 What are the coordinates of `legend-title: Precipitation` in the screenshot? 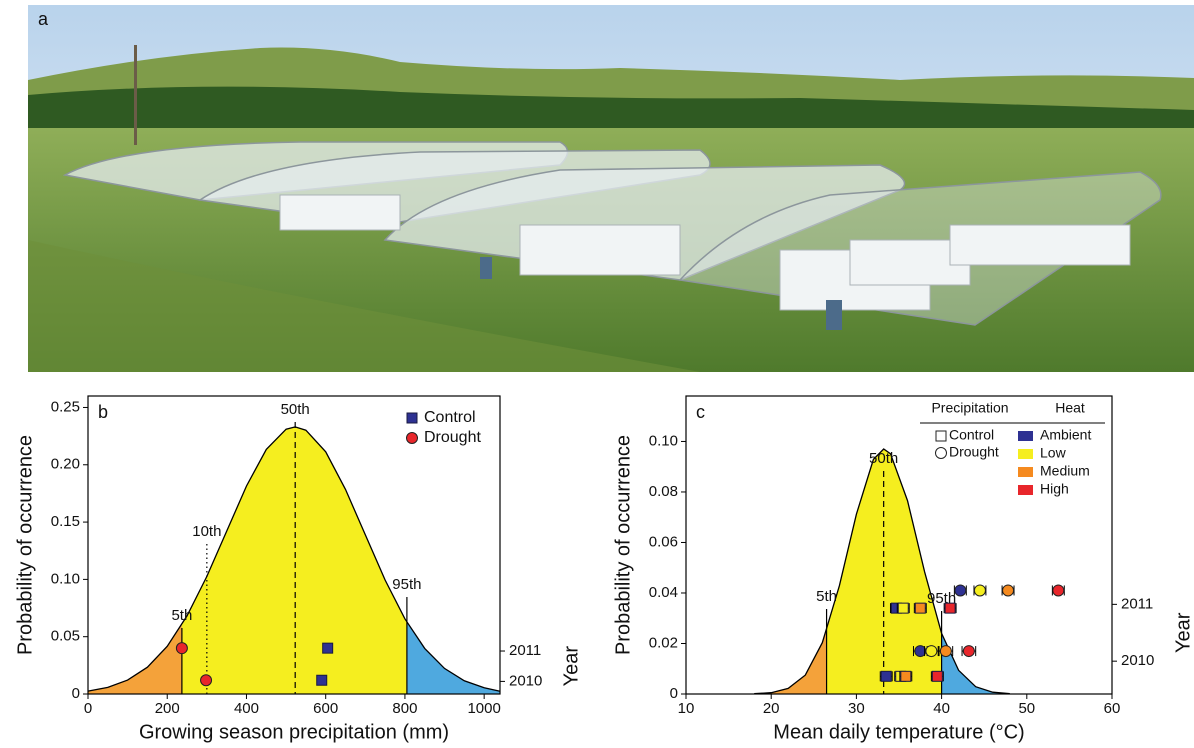 It's located at (969, 408).